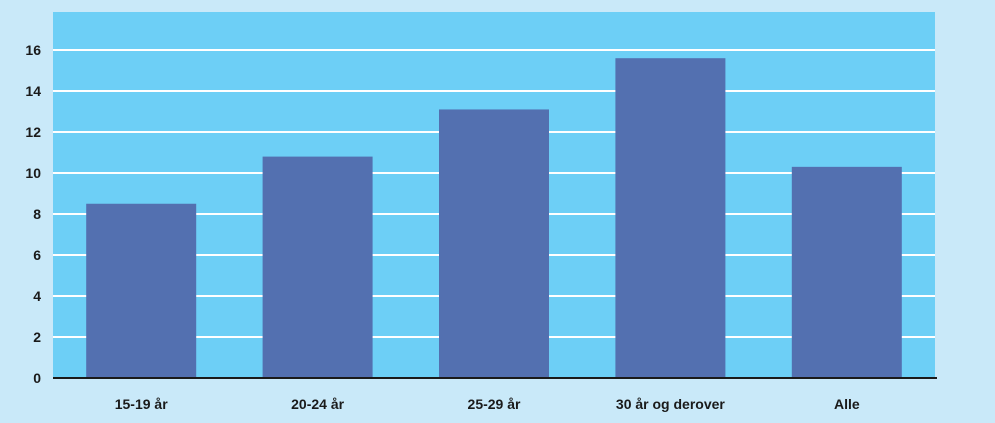 Image resolution: width=995 pixels, height=423 pixels. Describe the element at coordinates (33, 50) in the screenshot. I see `y-tick-label: 16` at that location.